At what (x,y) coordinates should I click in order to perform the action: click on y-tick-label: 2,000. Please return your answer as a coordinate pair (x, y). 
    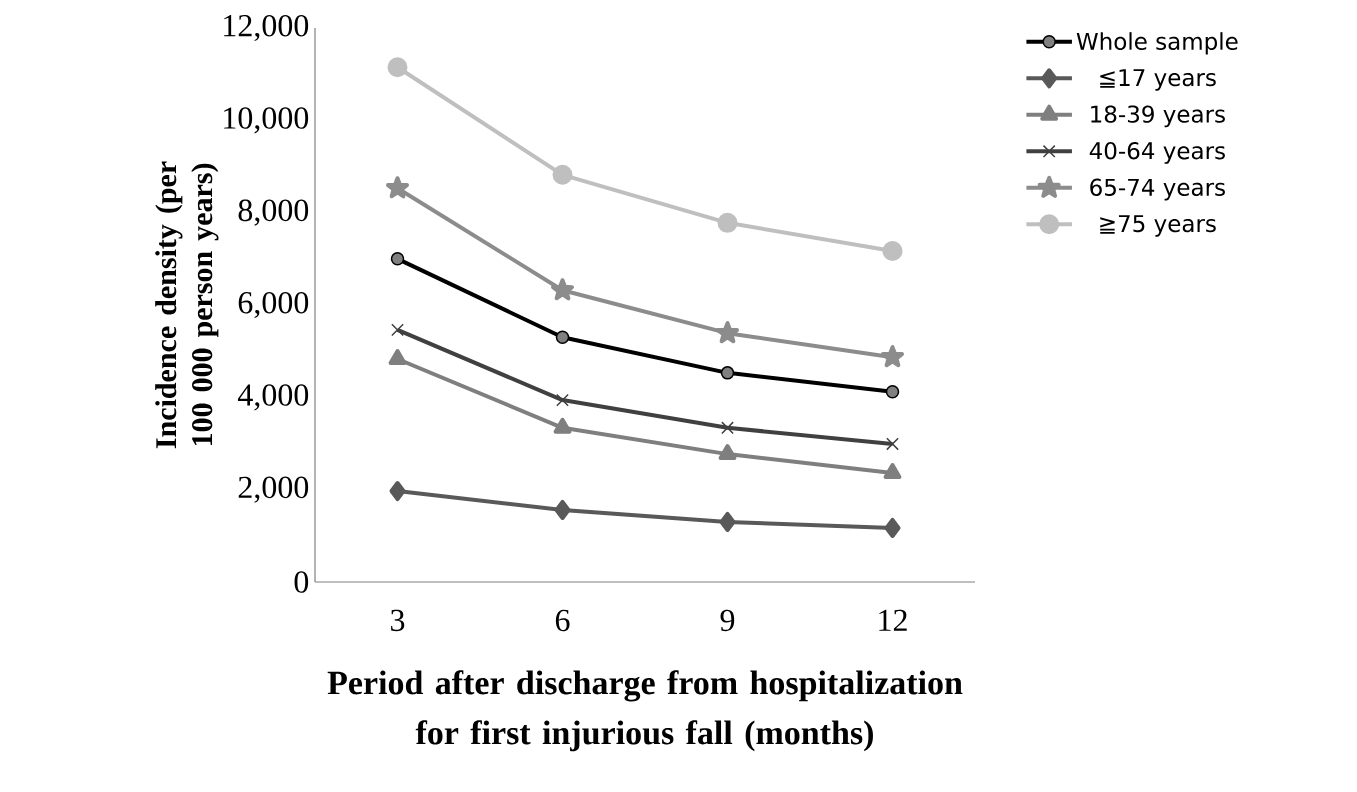
    Looking at the image, I should click on (273, 489).